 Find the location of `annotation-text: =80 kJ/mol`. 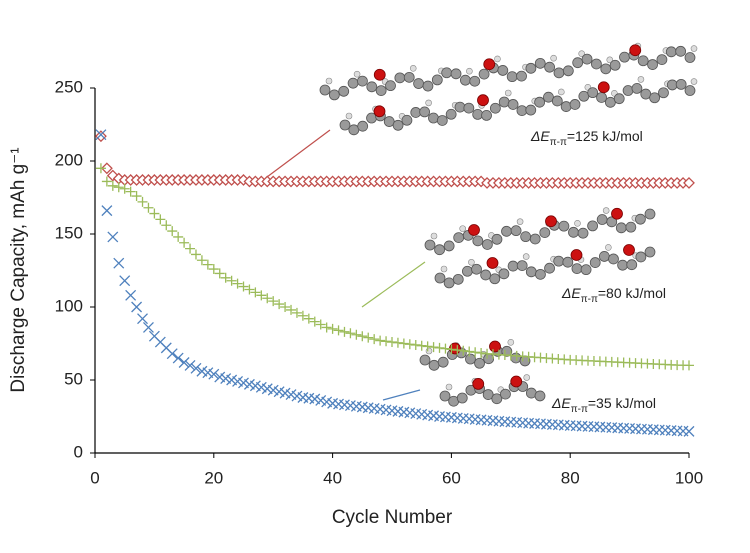

annotation-text: =80 kJ/mol is located at coordinates (632, 293).